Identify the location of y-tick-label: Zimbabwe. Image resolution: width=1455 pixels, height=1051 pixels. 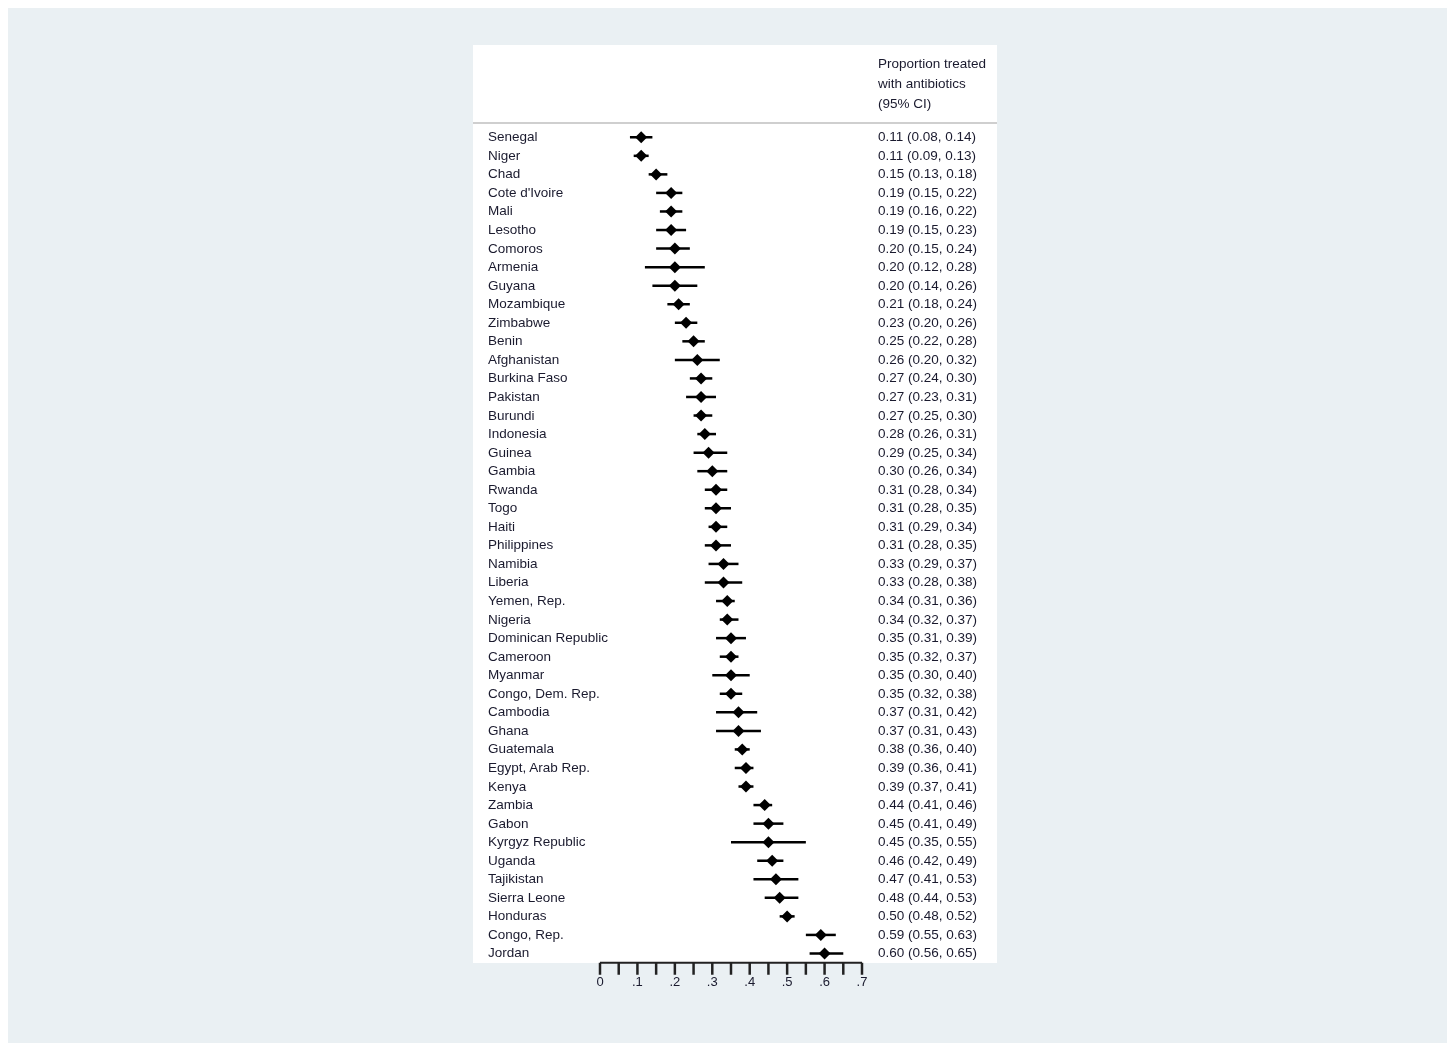
(519, 322).